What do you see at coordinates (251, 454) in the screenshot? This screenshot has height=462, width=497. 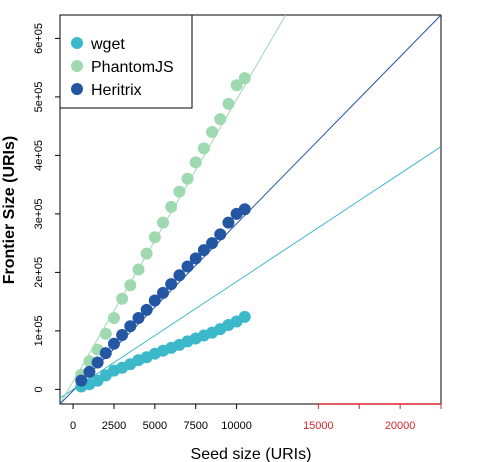 I see `x-axis-title: Seed size (URIs)` at bounding box center [251, 454].